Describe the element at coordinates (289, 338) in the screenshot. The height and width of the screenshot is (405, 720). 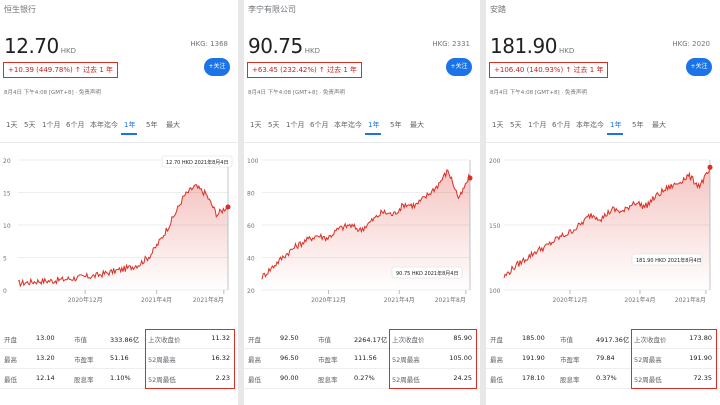
I see `stat-value: 92.50` at that location.